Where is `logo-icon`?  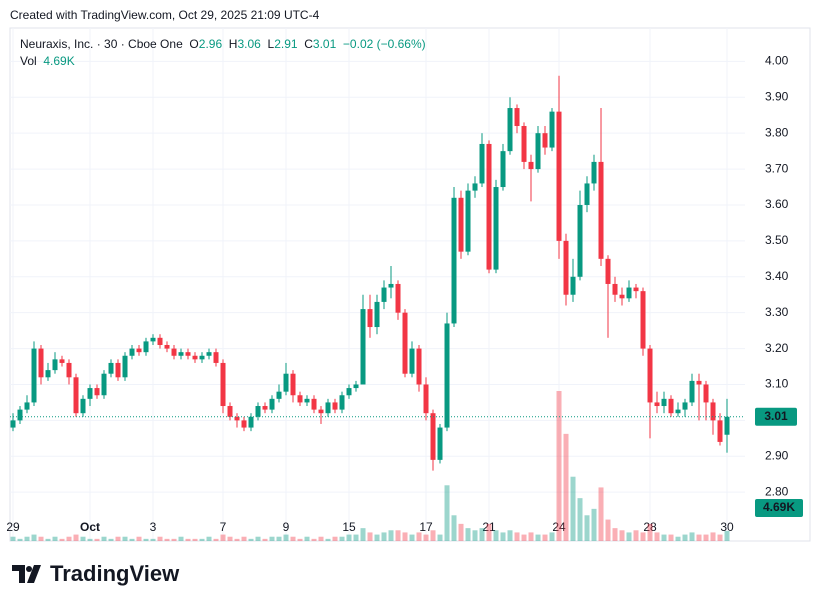
logo-icon is located at coordinates (26, 574).